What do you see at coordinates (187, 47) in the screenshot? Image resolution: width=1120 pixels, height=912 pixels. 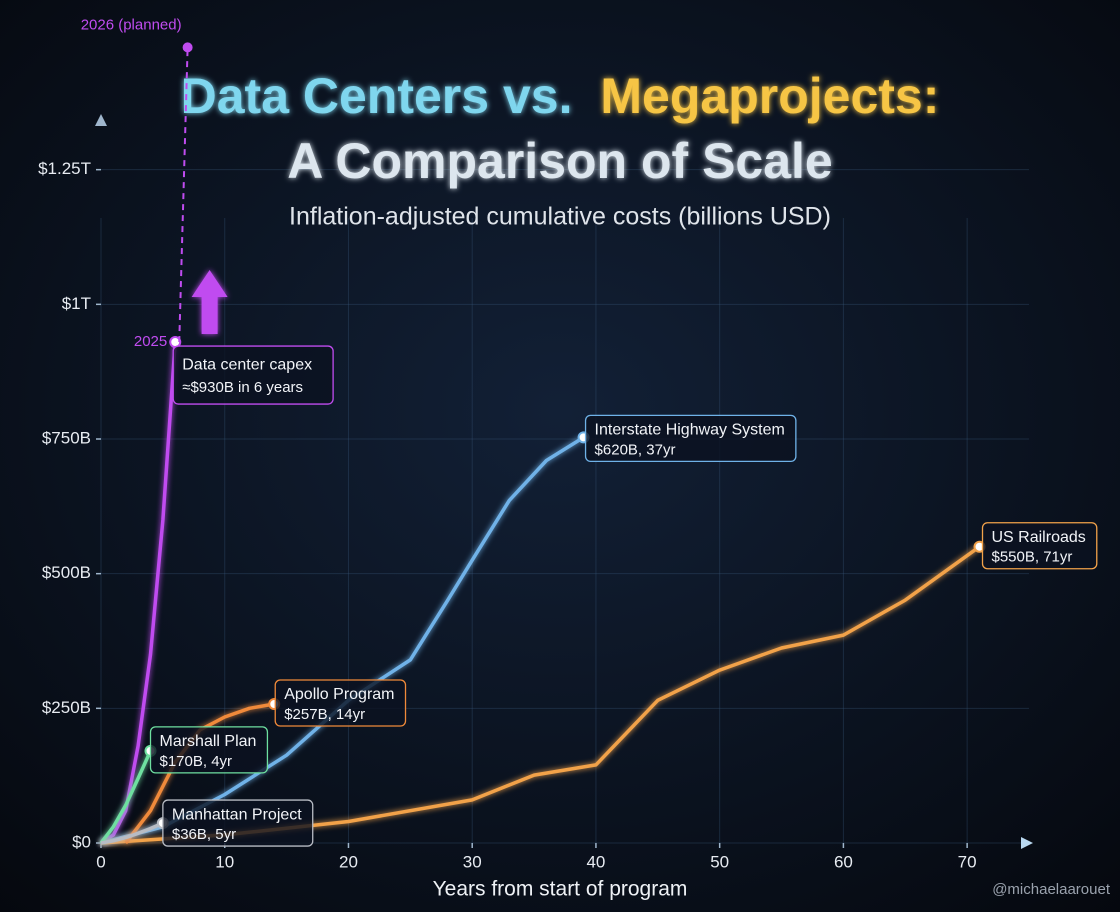 I see `planned-point` at bounding box center [187, 47].